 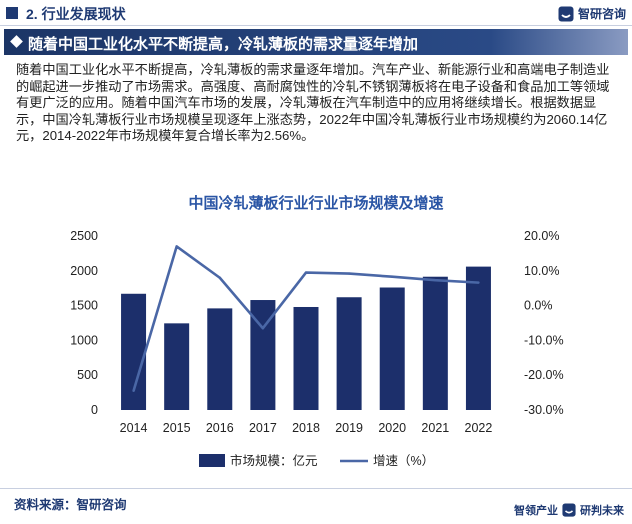 What do you see at coordinates (70, 505) in the screenshot?
I see `source-note: 资料来源：智研咨询` at bounding box center [70, 505].